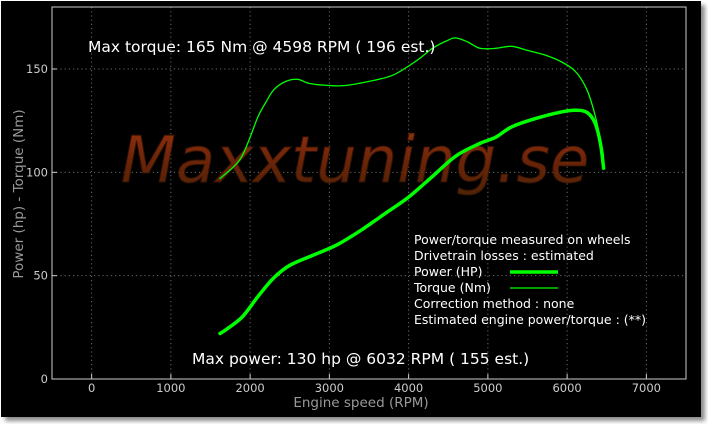 The image size is (708, 429). Describe the element at coordinates (355, 161) in the screenshot. I see `watermark-logo: Maxxtuning.se` at that location.